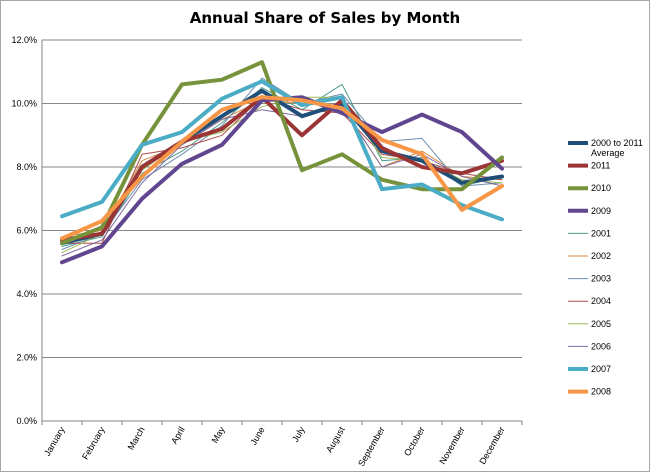 The image size is (650, 472). What do you see at coordinates (601, 324) in the screenshot?
I see `legend-label: 2005` at bounding box center [601, 324].